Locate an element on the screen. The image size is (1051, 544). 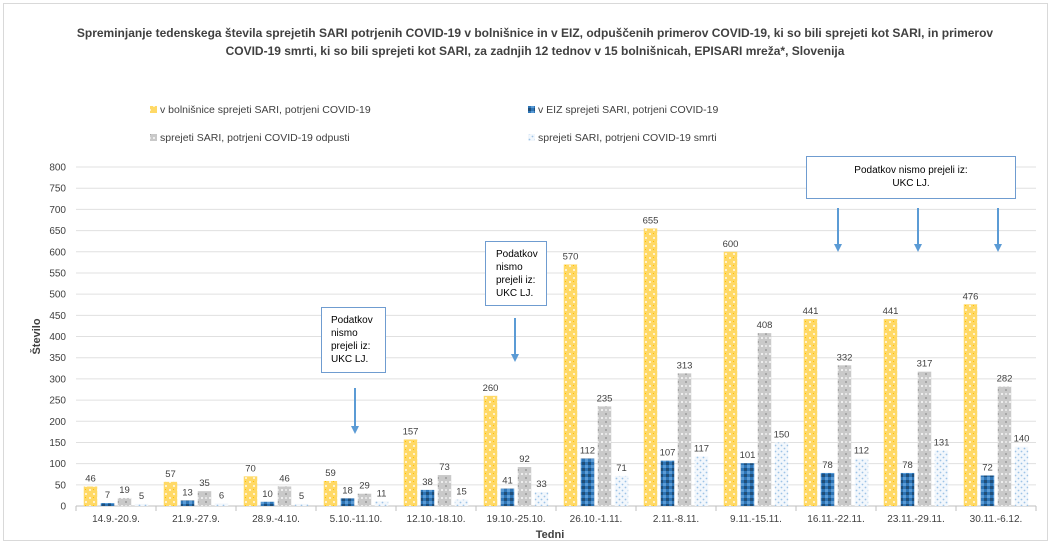
data-label: 600 is located at coordinates (731, 244).